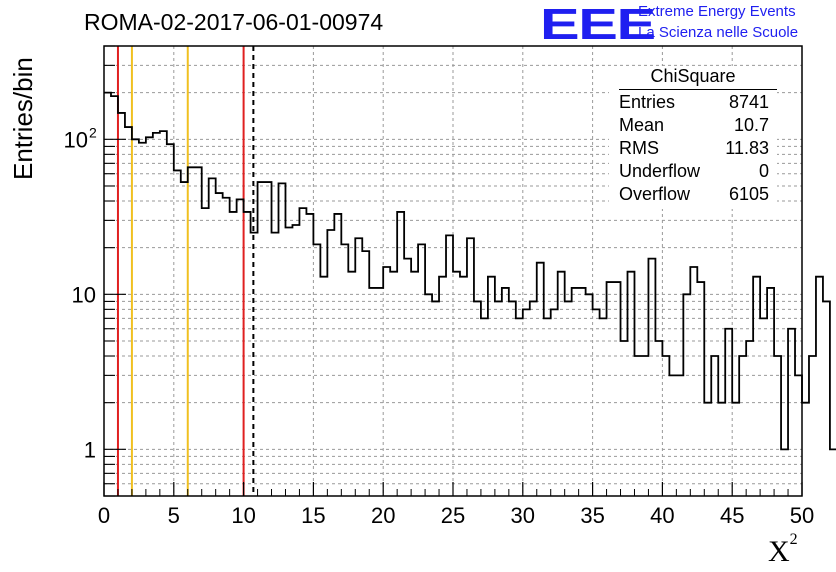 This screenshot has height=572, width=836. Describe the element at coordinates (592, 515) in the screenshot. I see `x-tick-label: 35` at that location.